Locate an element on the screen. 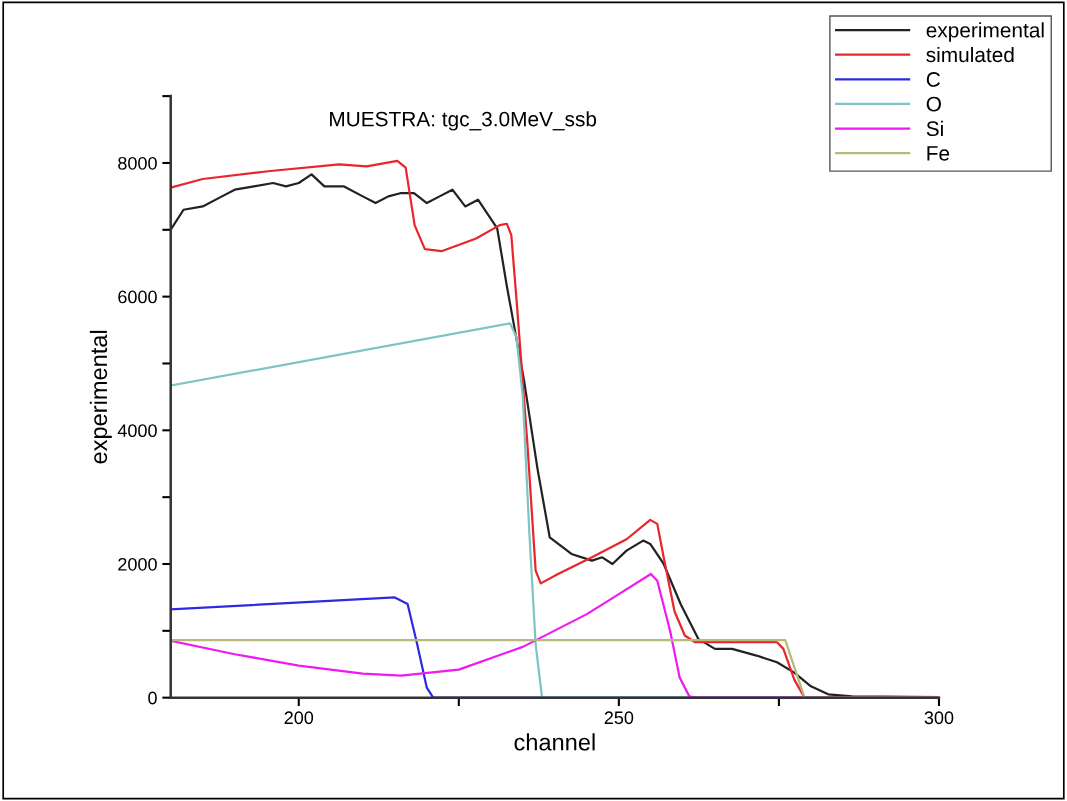 This screenshot has width=1067, height=801. x-tick-label: 250 is located at coordinates (619, 718).